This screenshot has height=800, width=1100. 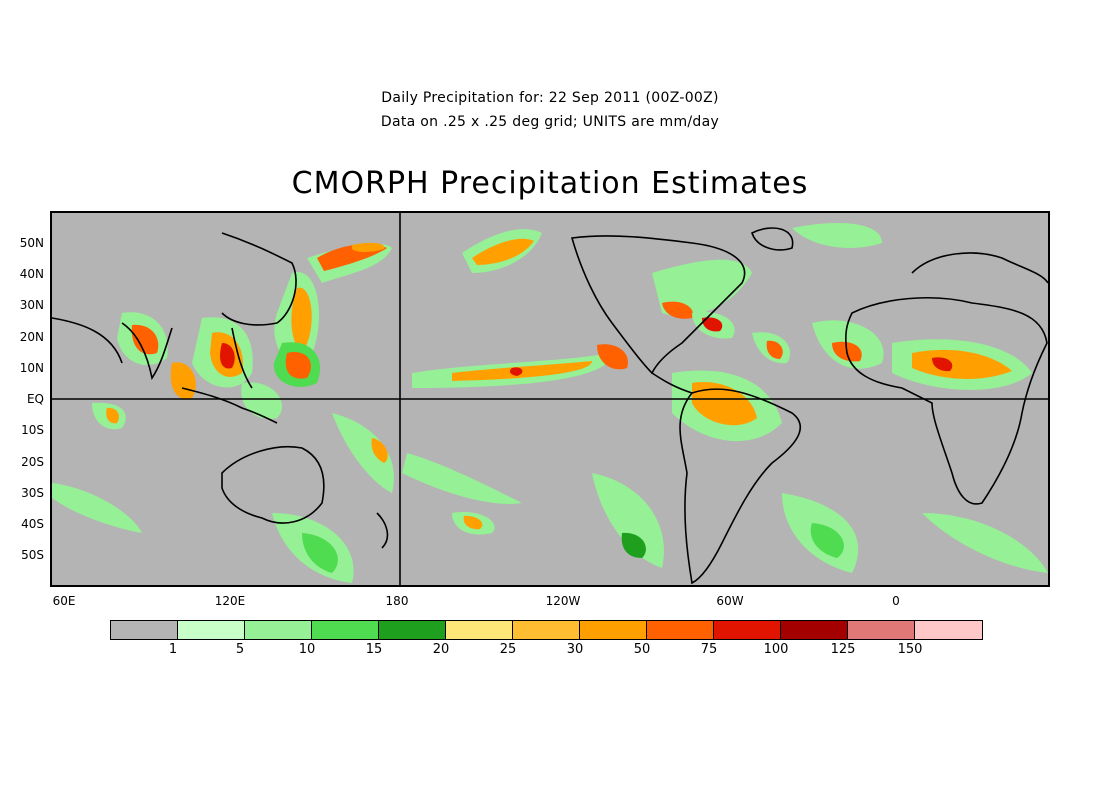 What do you see at coordinates (31, 305) in the screenshot?
I see `lat-label: 30N` at bounding box center [31, 305].